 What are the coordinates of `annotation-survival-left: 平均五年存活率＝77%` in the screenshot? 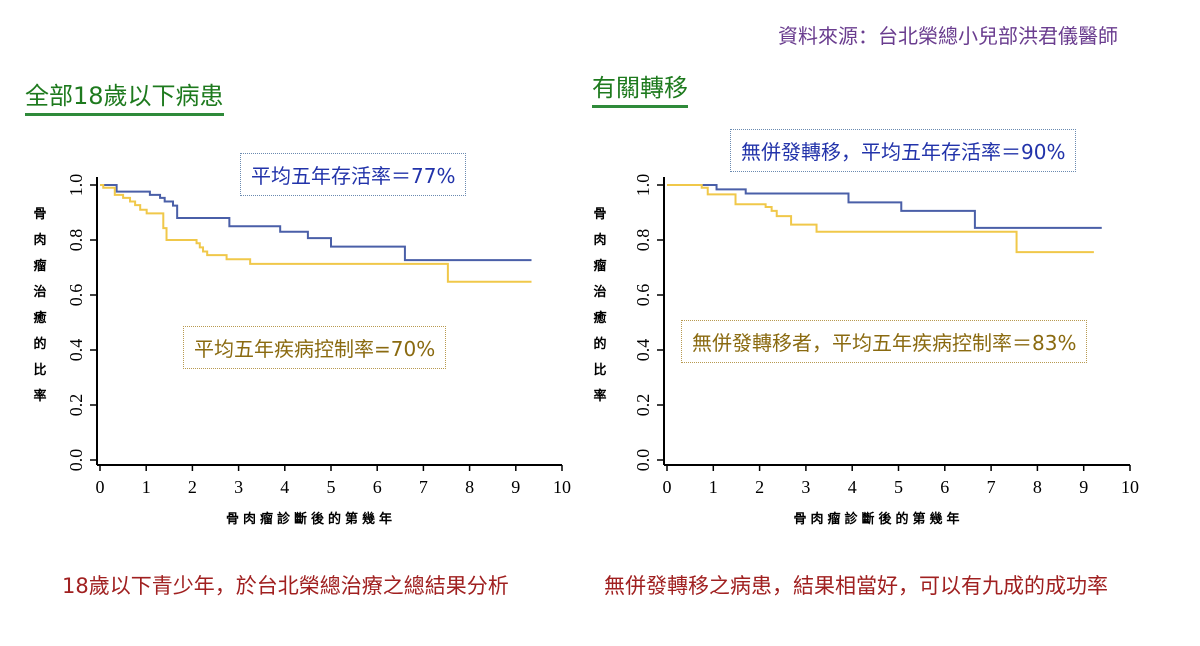 It's located at (353, 174).